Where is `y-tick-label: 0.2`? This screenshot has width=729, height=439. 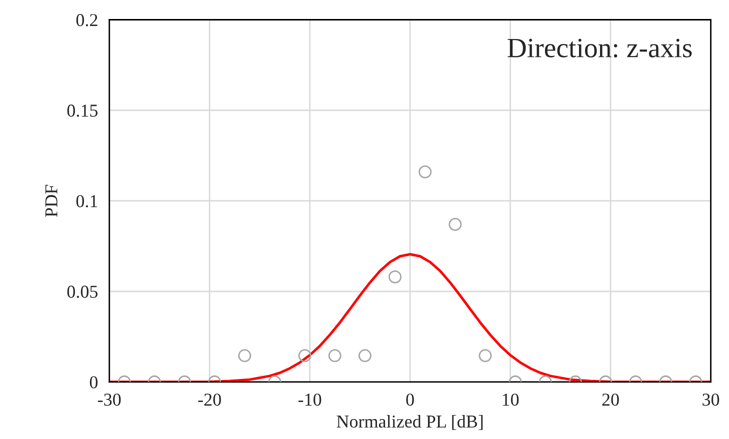
y-tick-label: 0.2 is located at coordinates (87, 20).